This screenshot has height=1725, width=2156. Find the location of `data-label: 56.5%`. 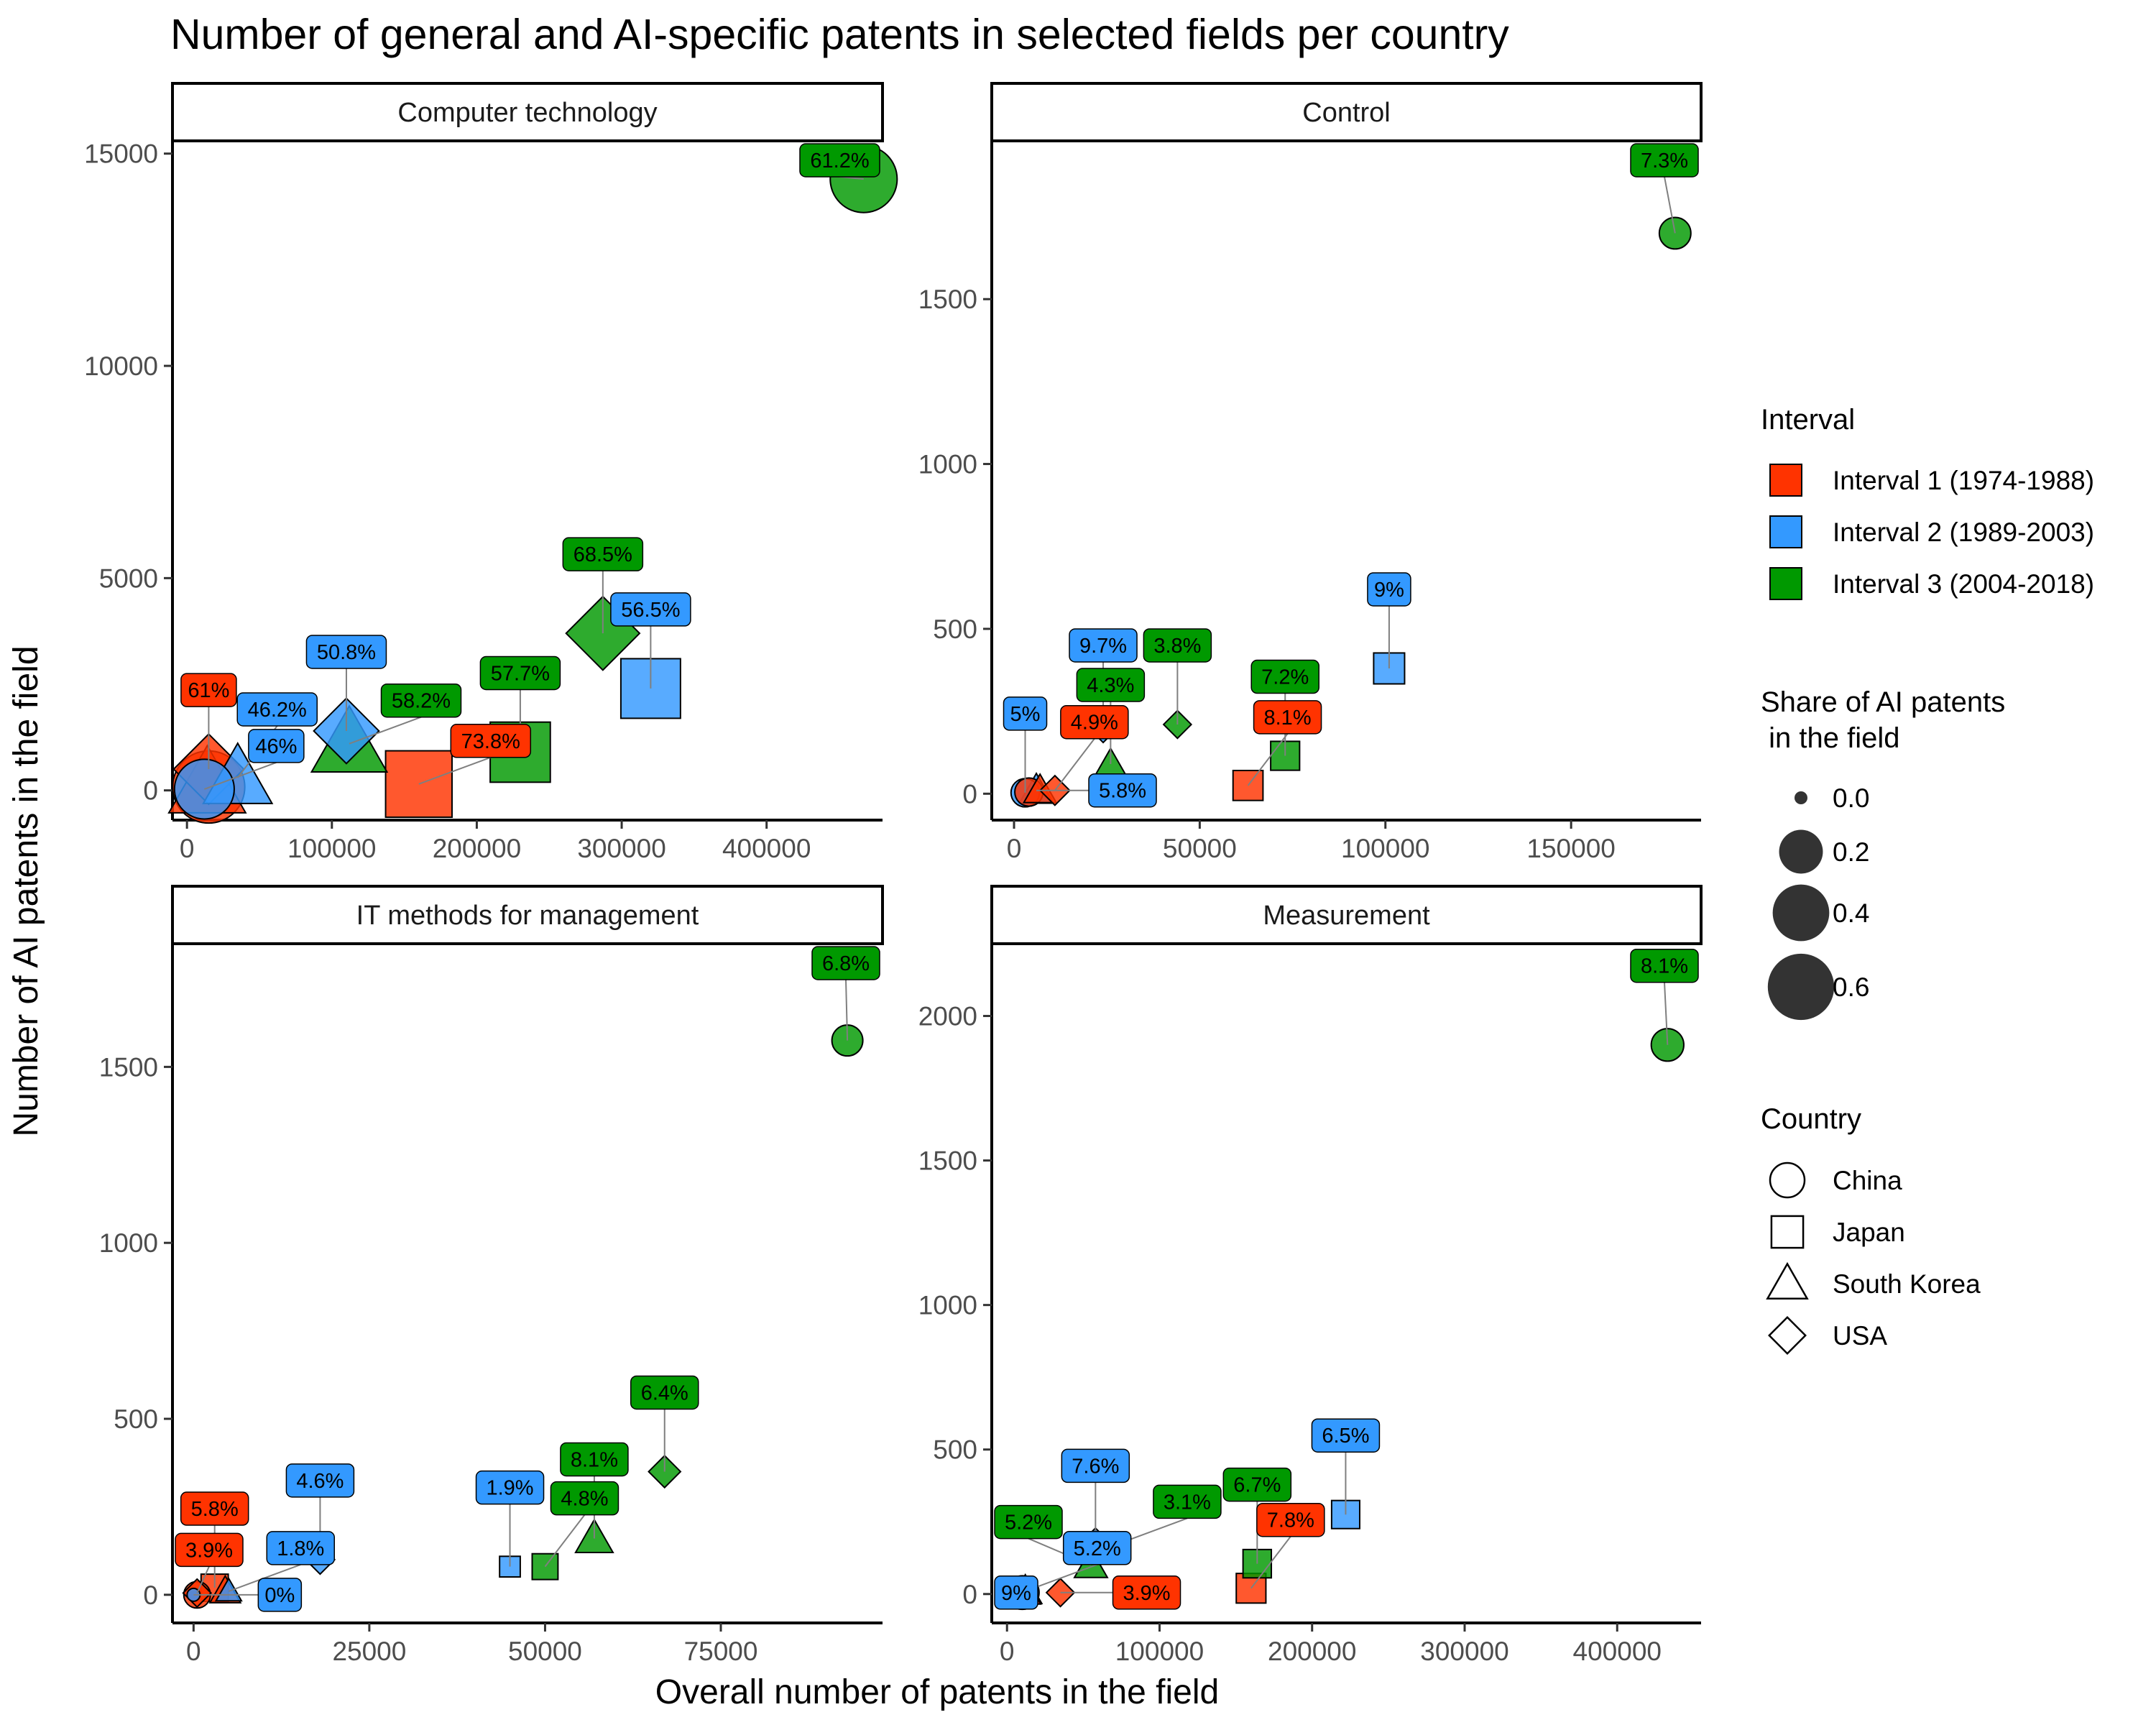

data-label: 56.5% is located at coordinates (650, 610).